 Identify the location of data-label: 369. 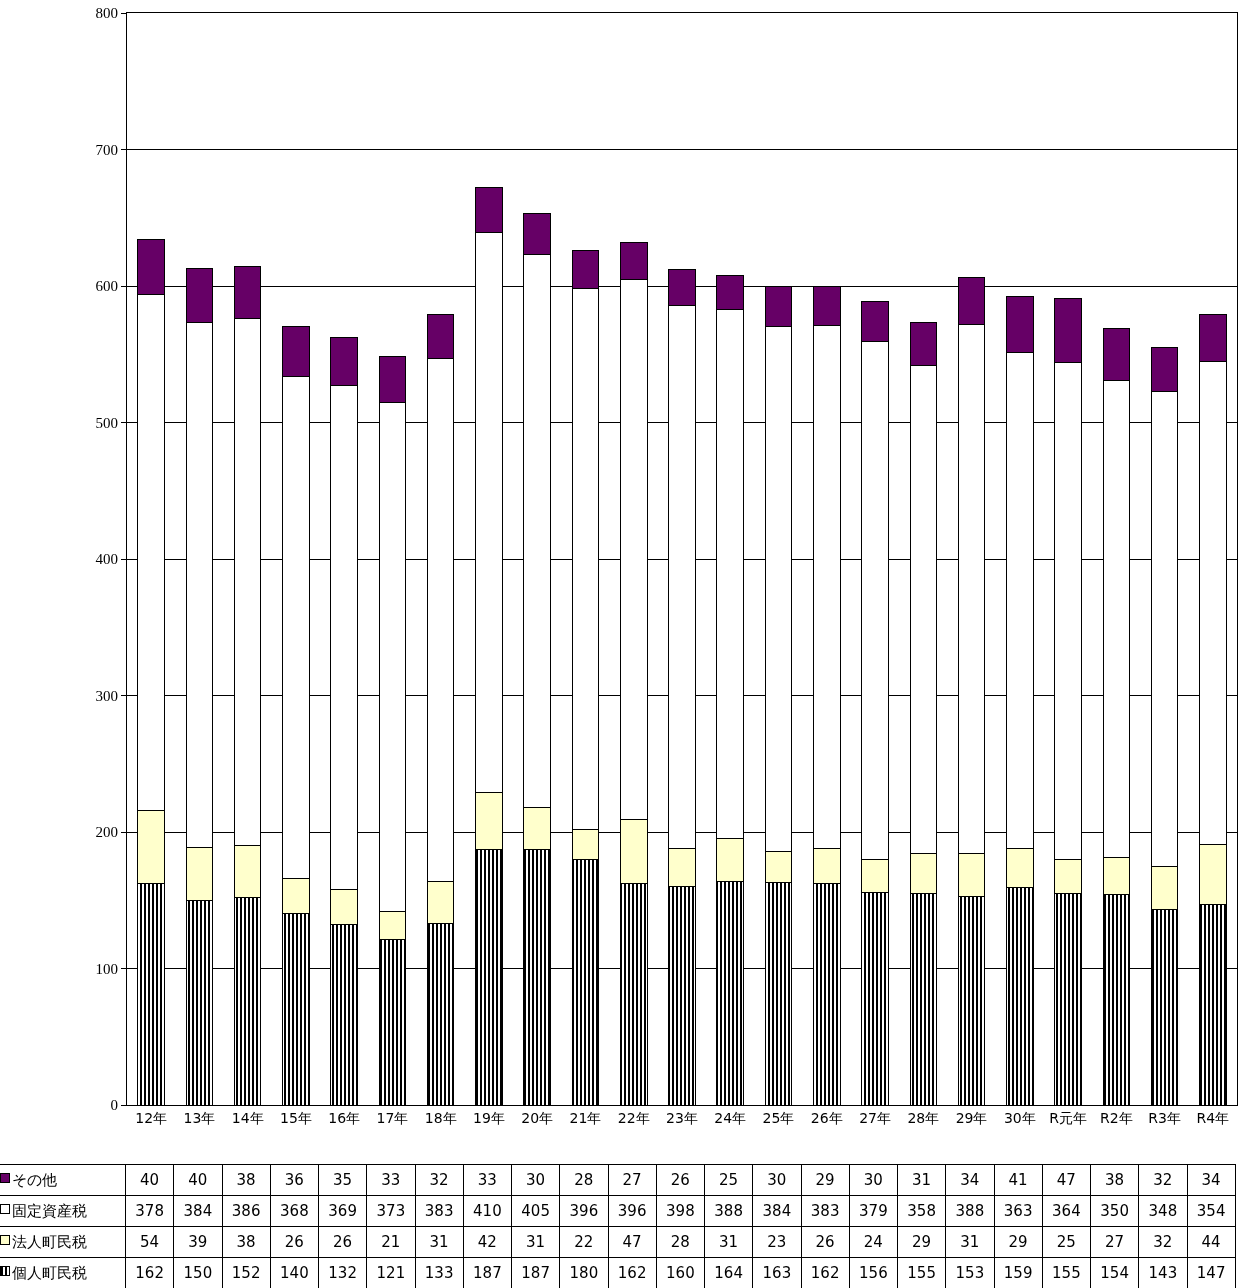
(342, 1211).